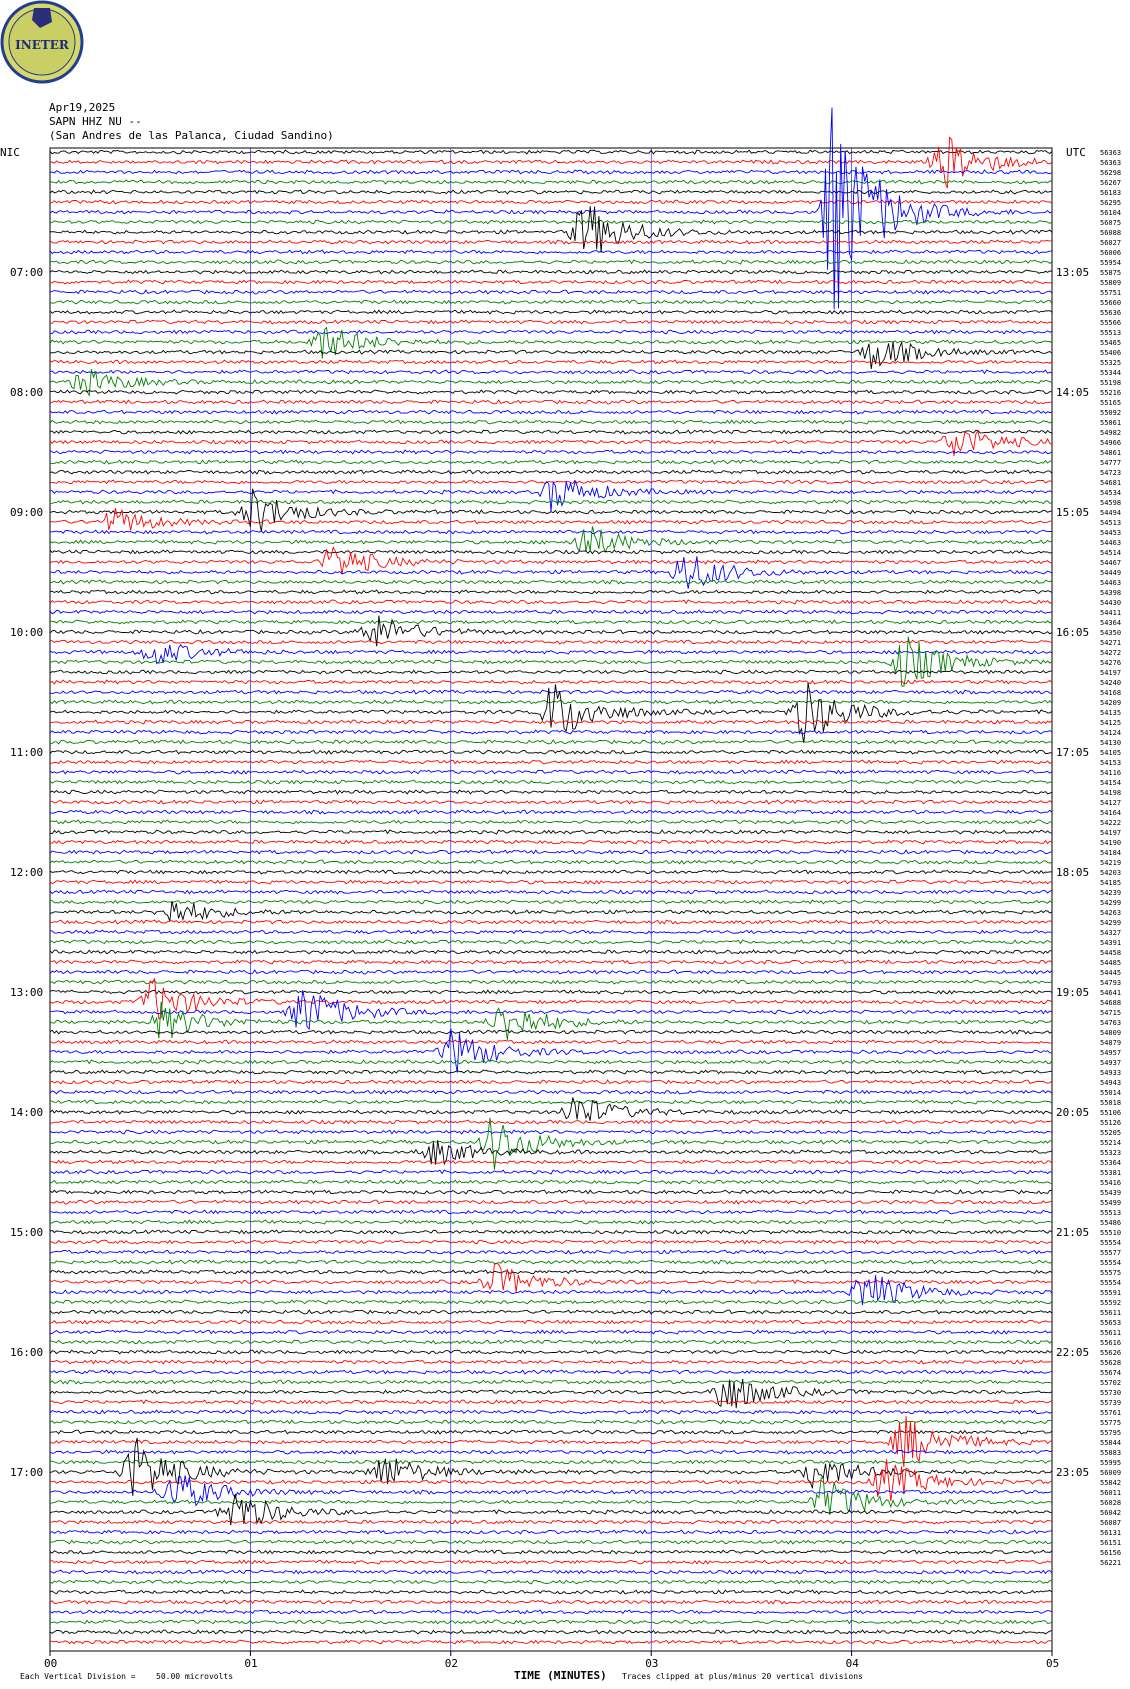  I want to click on row-value-label: 55636, so click(1110, 313).